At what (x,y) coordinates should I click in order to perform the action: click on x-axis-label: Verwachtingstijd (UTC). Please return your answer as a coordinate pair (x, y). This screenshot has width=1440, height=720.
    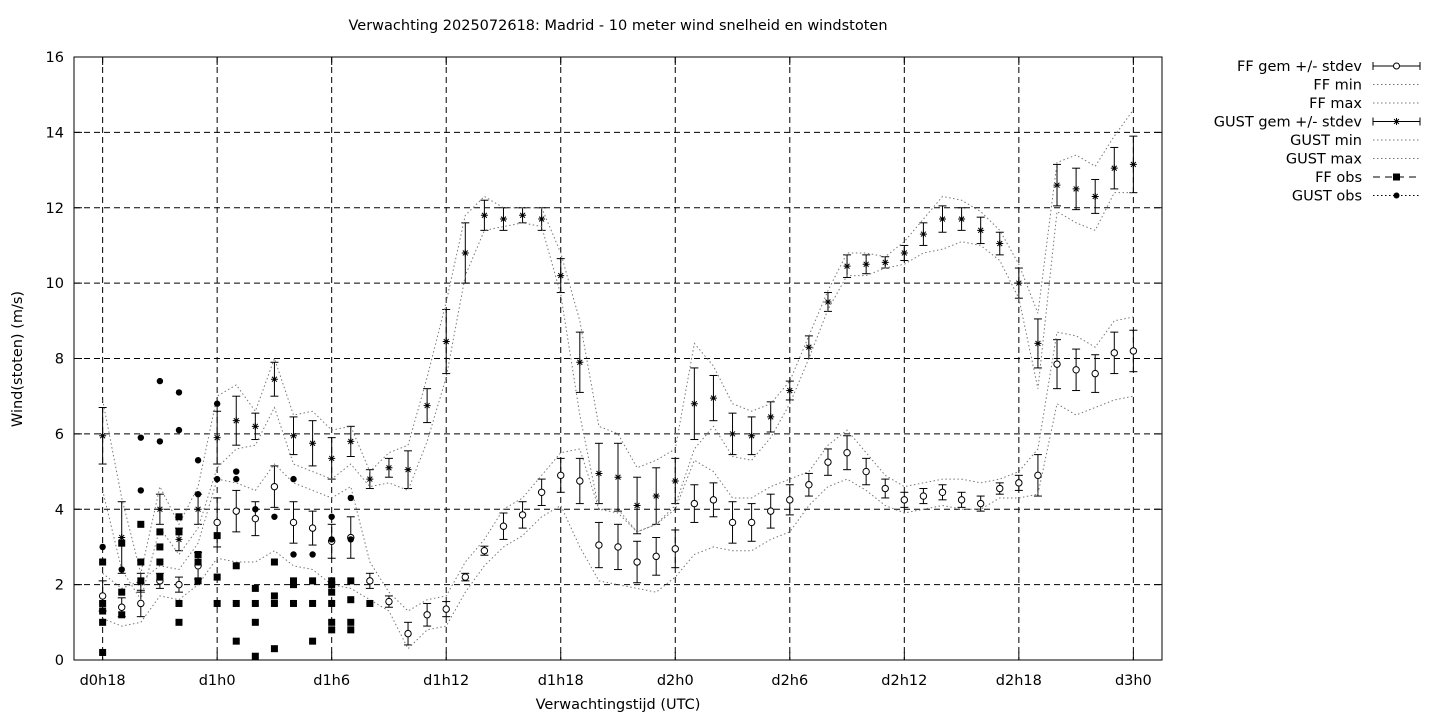
    Looking at the image, I should click on (618, 705).